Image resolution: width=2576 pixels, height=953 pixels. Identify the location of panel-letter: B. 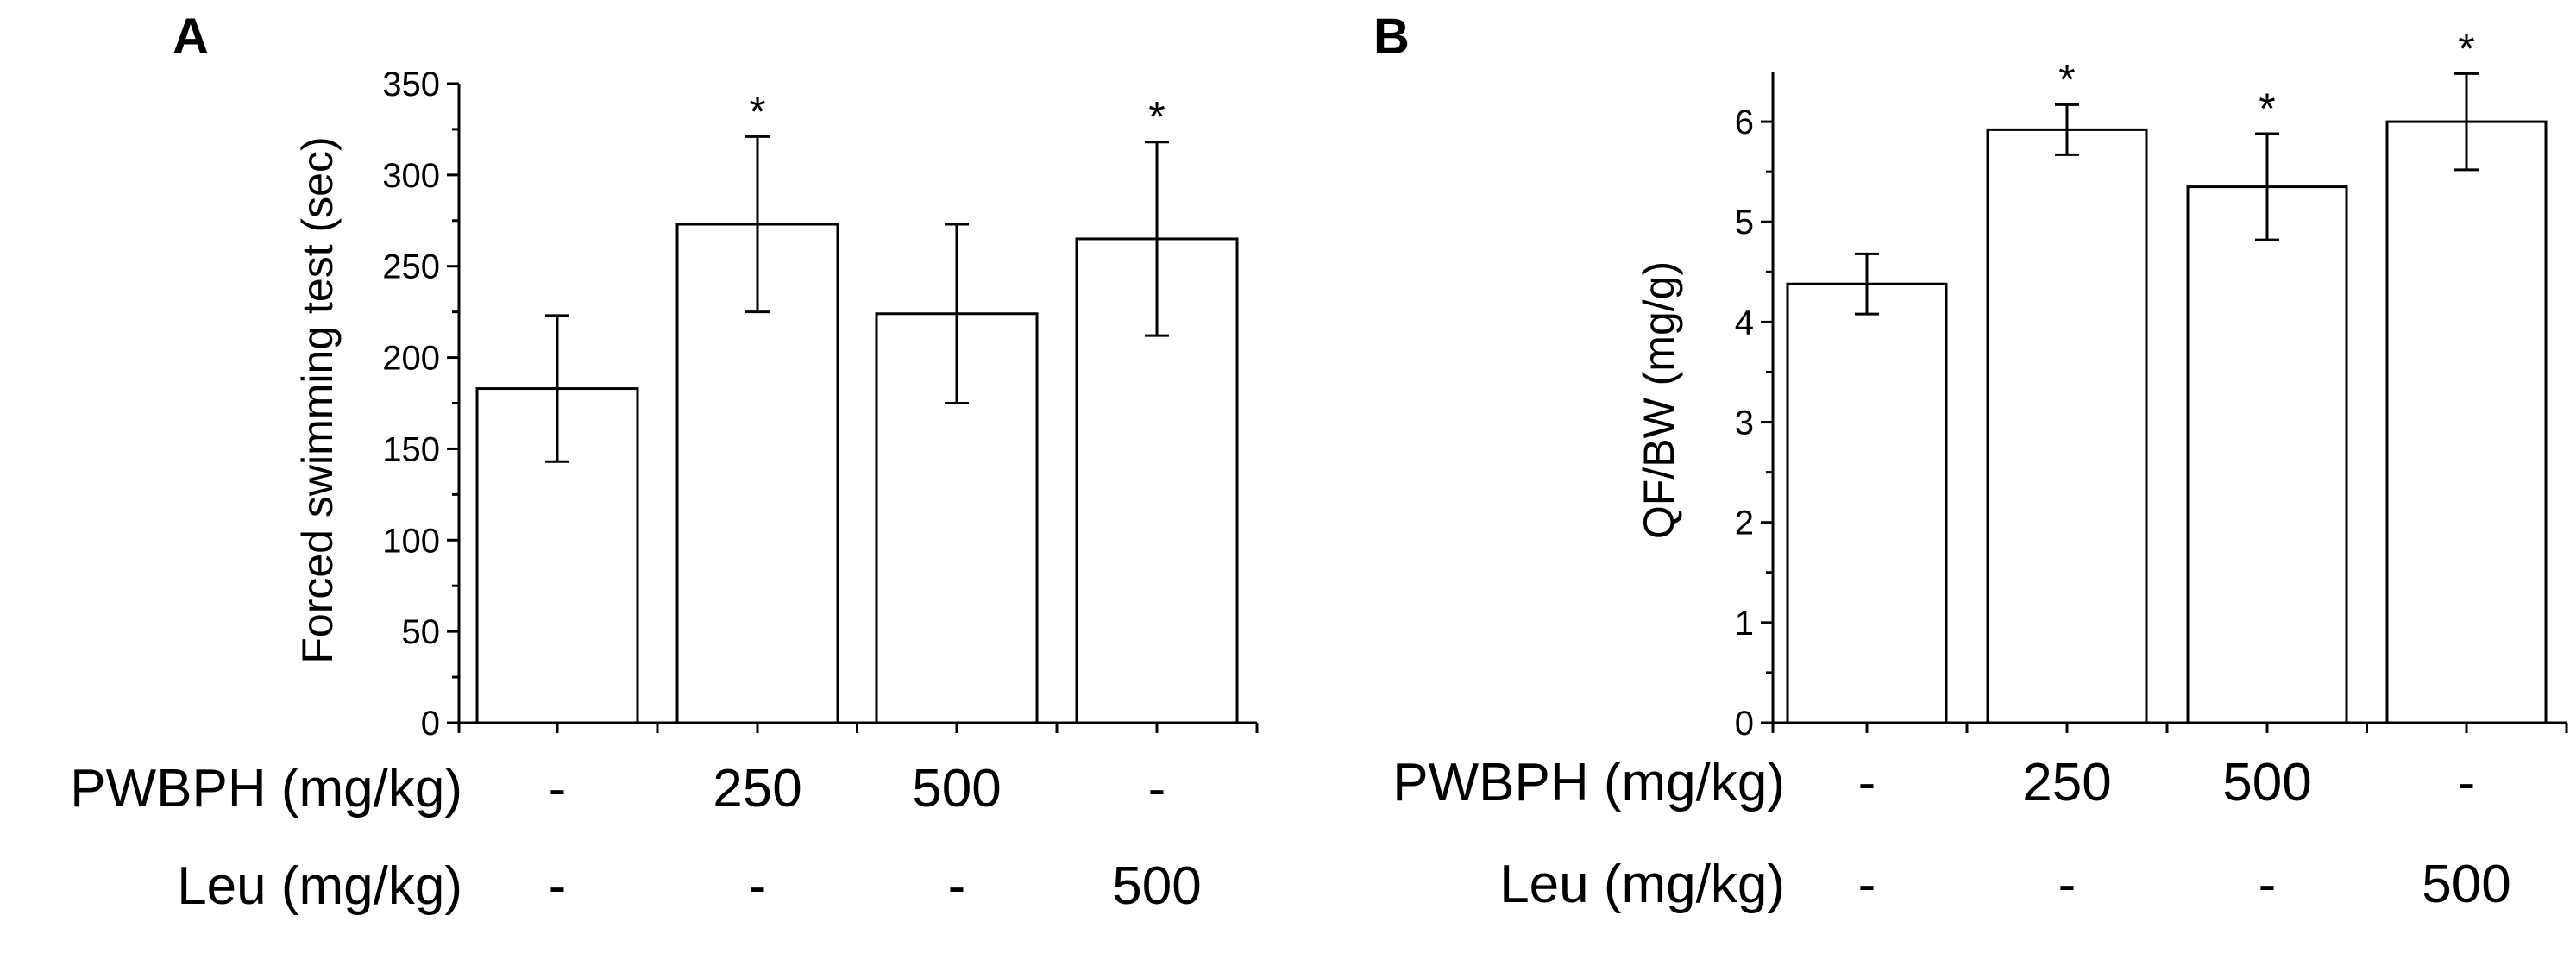
(1391, 37).